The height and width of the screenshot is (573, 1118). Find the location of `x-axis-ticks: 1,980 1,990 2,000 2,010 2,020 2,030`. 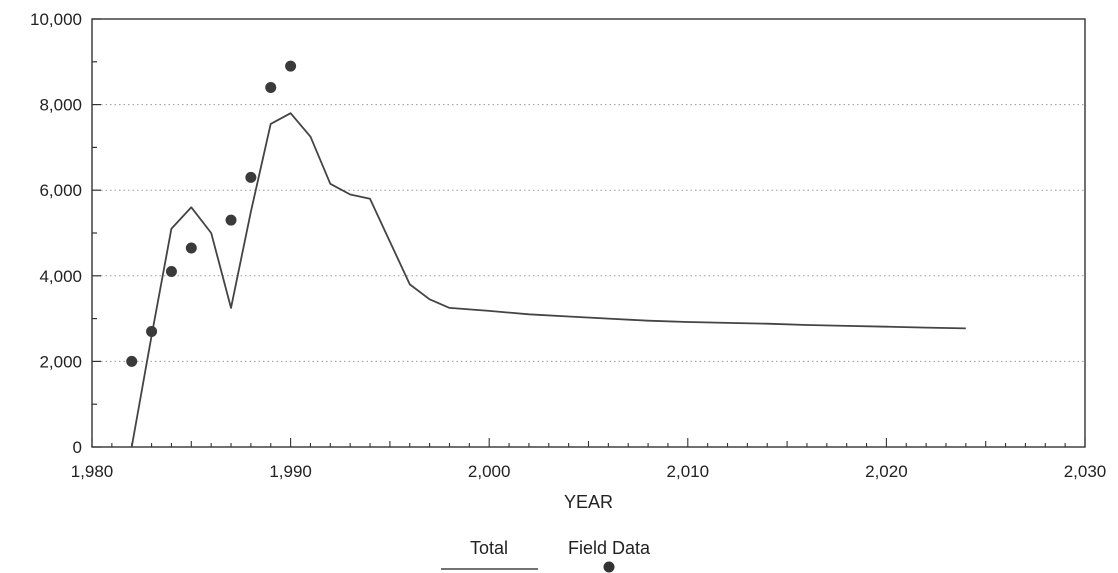

x-axis-ticks: 1,980 1,990 2,000 2,010 2,020 2,030 is located at coordinates (589, 459).